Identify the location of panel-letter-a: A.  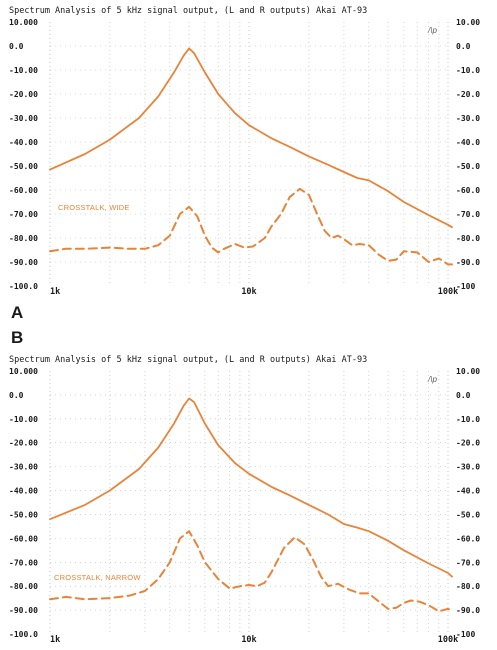
(17, 312).